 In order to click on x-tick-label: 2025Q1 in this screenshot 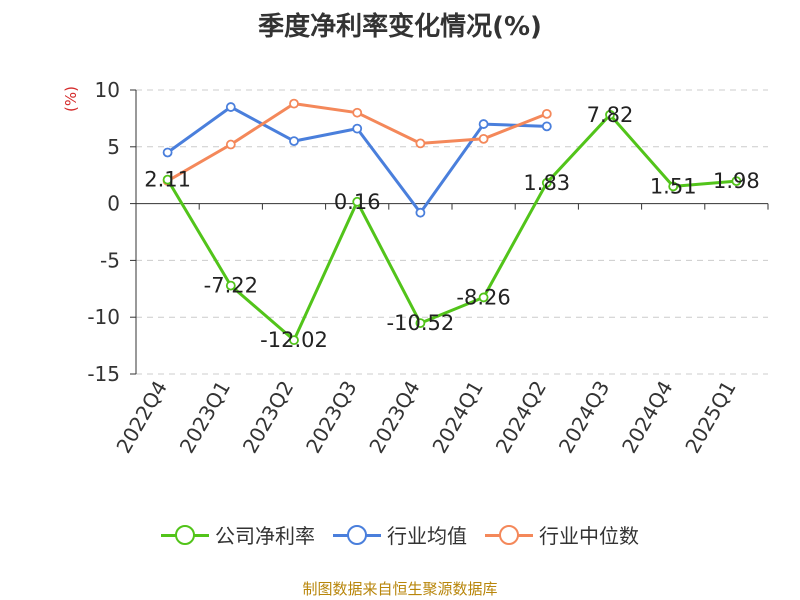, I will do `click(710, 417)`.